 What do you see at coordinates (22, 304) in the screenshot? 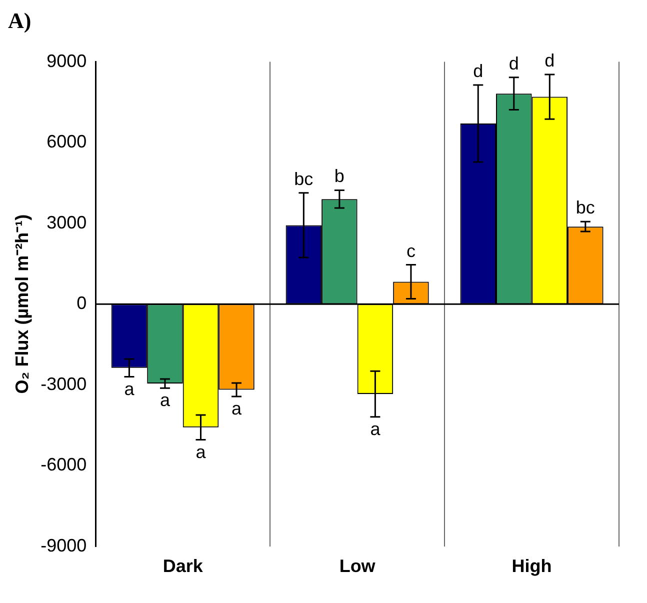
I see `y-axis-title: O₂ Flux (µmol m⁻²h⁻¹)` at bounding box center [22, 304].